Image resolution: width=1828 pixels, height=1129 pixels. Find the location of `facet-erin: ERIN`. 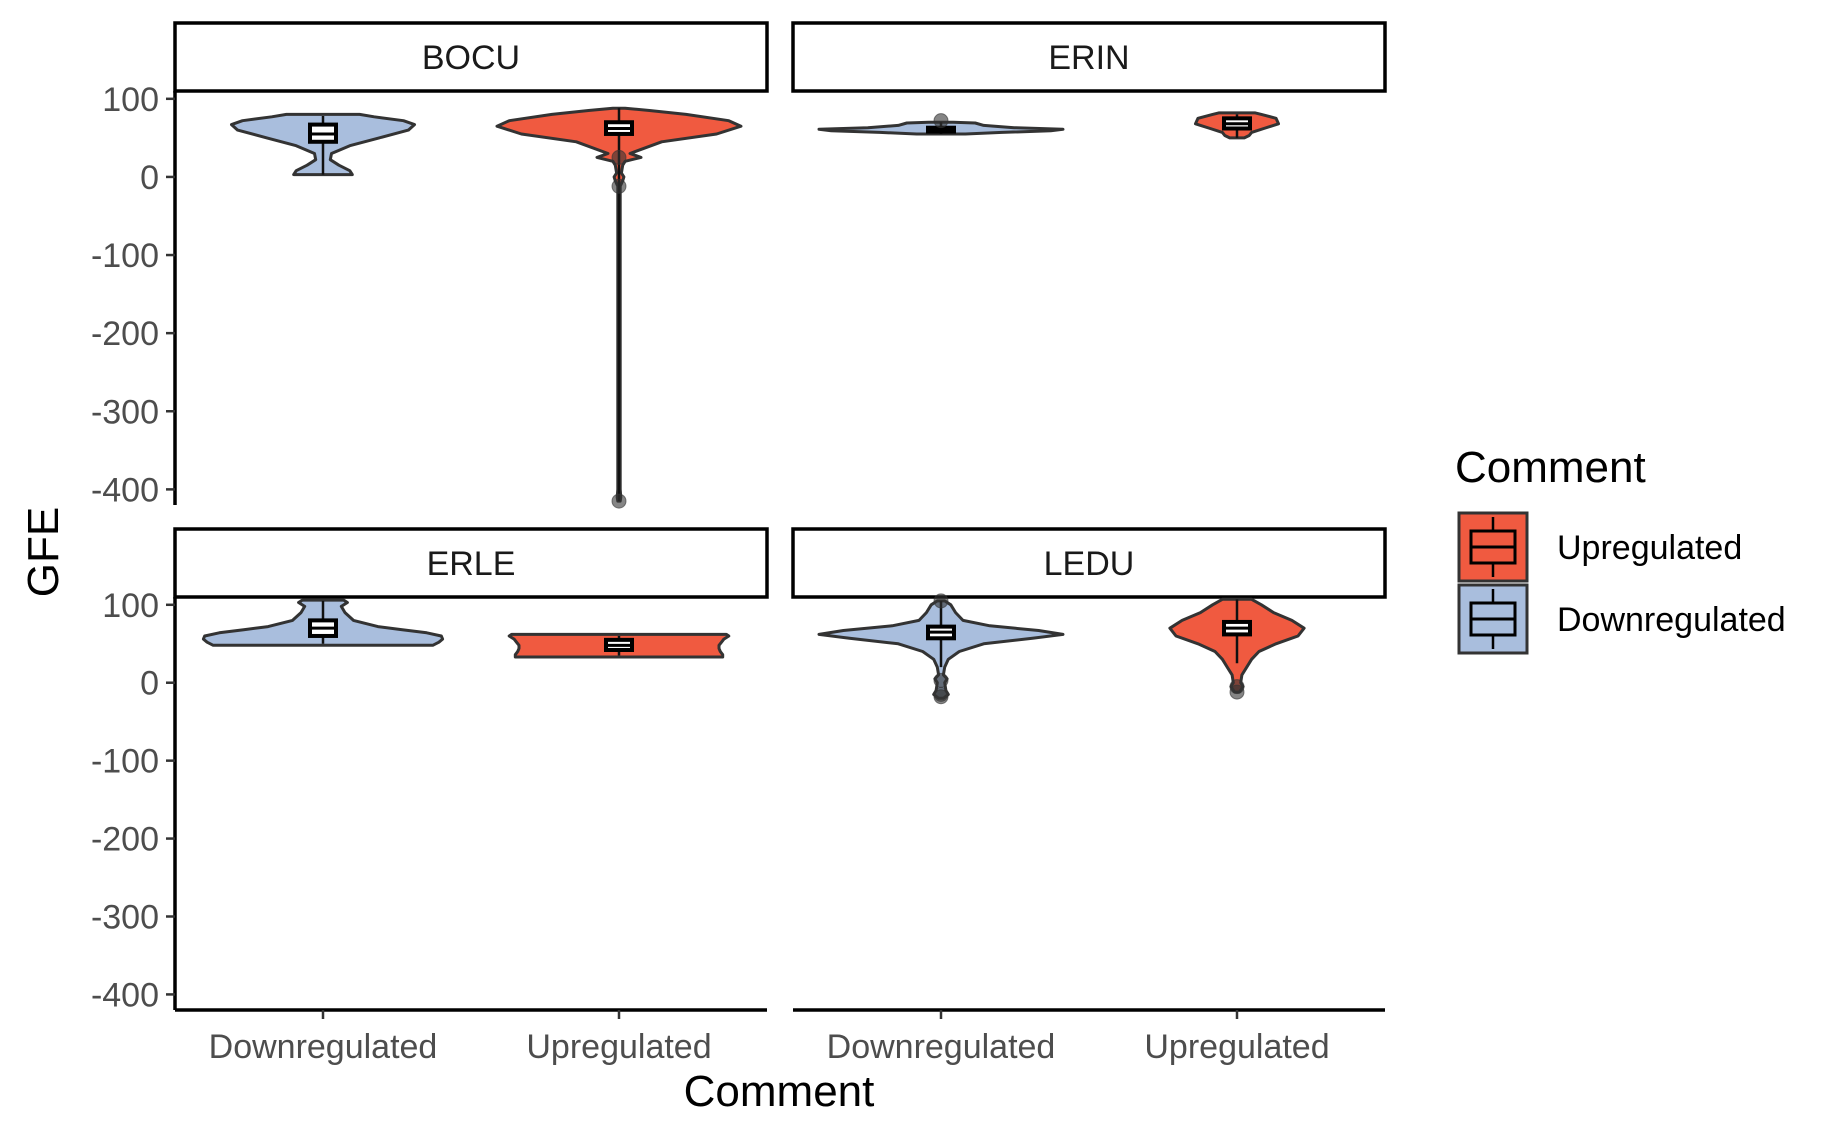

facet-erin: ERIN is located at coordinates (1089, 80).